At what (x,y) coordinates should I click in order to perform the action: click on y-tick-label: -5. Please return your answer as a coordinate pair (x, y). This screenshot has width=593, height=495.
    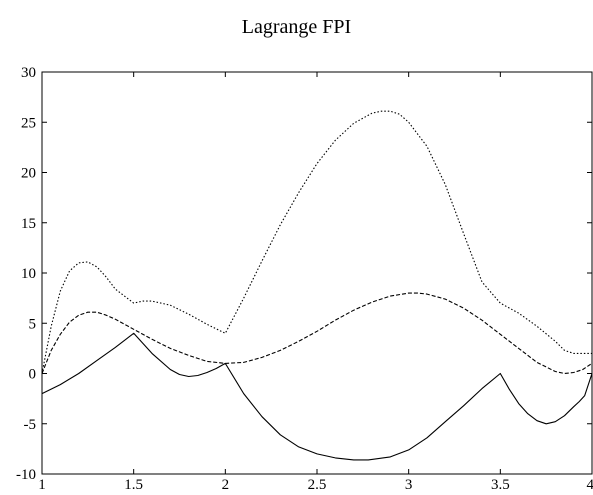
    Looking at the image, I should click on (30, 425).